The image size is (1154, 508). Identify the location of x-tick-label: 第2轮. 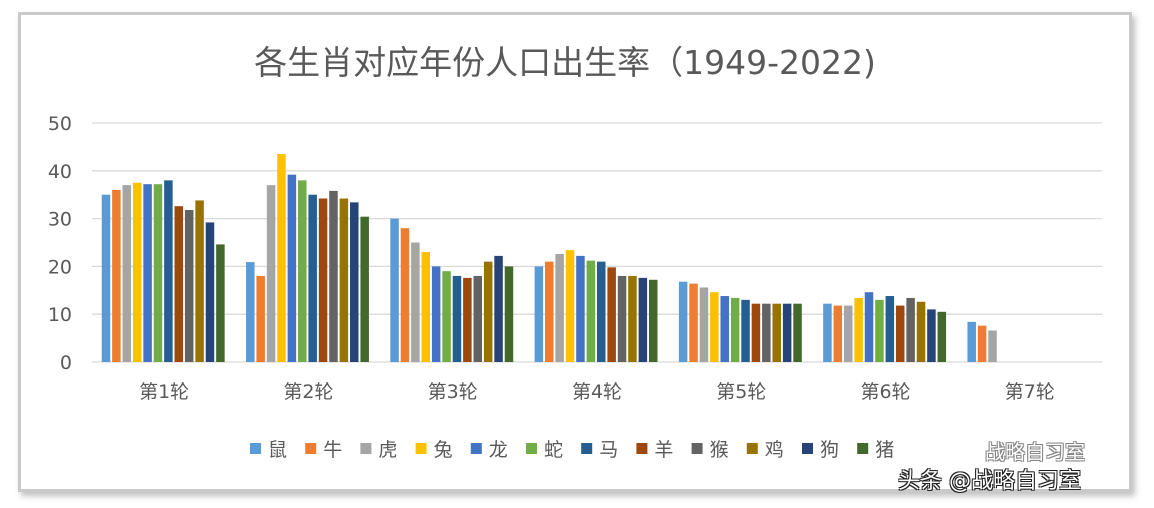
(308, 392).